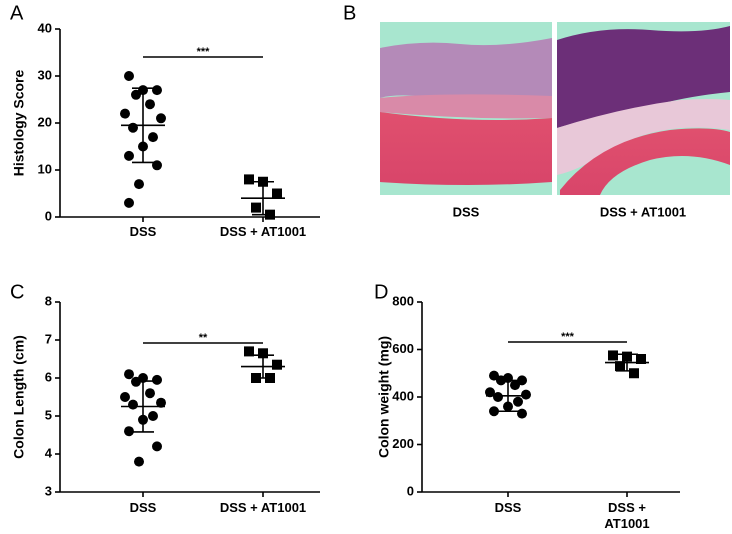  I want to click on y-tick-label: 40, so click(45, 27).